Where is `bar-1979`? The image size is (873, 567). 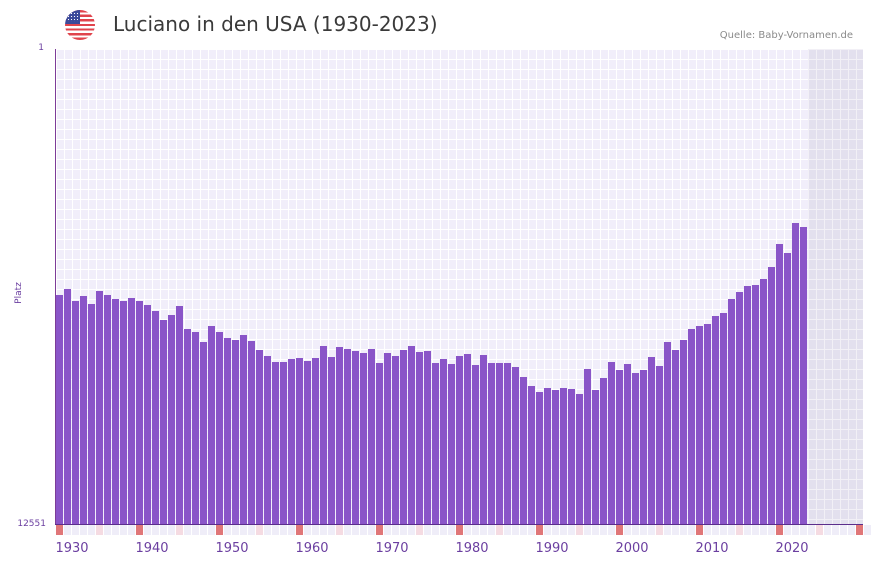
bar-1979 is located at coordinates (451, 444).